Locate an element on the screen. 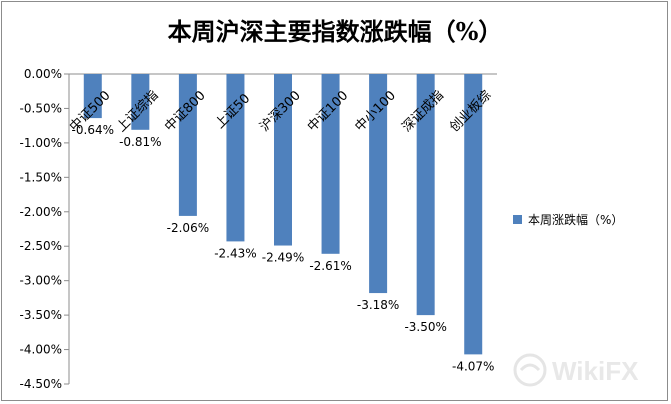 Image resolution: width=671 pixels, height=404 pixels. y-tick-label: -1.50% is located at coordinates (41, 177).